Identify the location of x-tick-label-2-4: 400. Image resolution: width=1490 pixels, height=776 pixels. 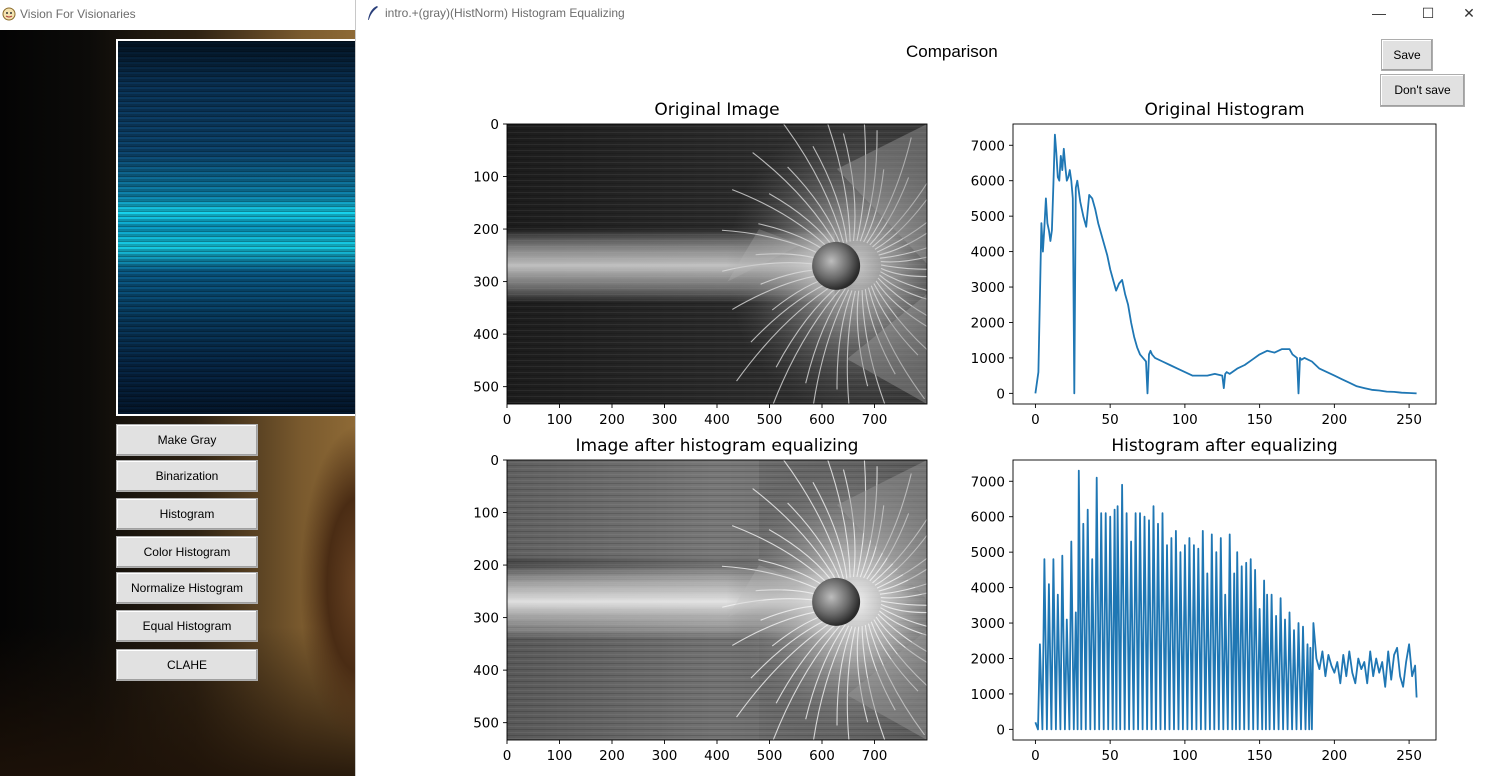
(717, 756).